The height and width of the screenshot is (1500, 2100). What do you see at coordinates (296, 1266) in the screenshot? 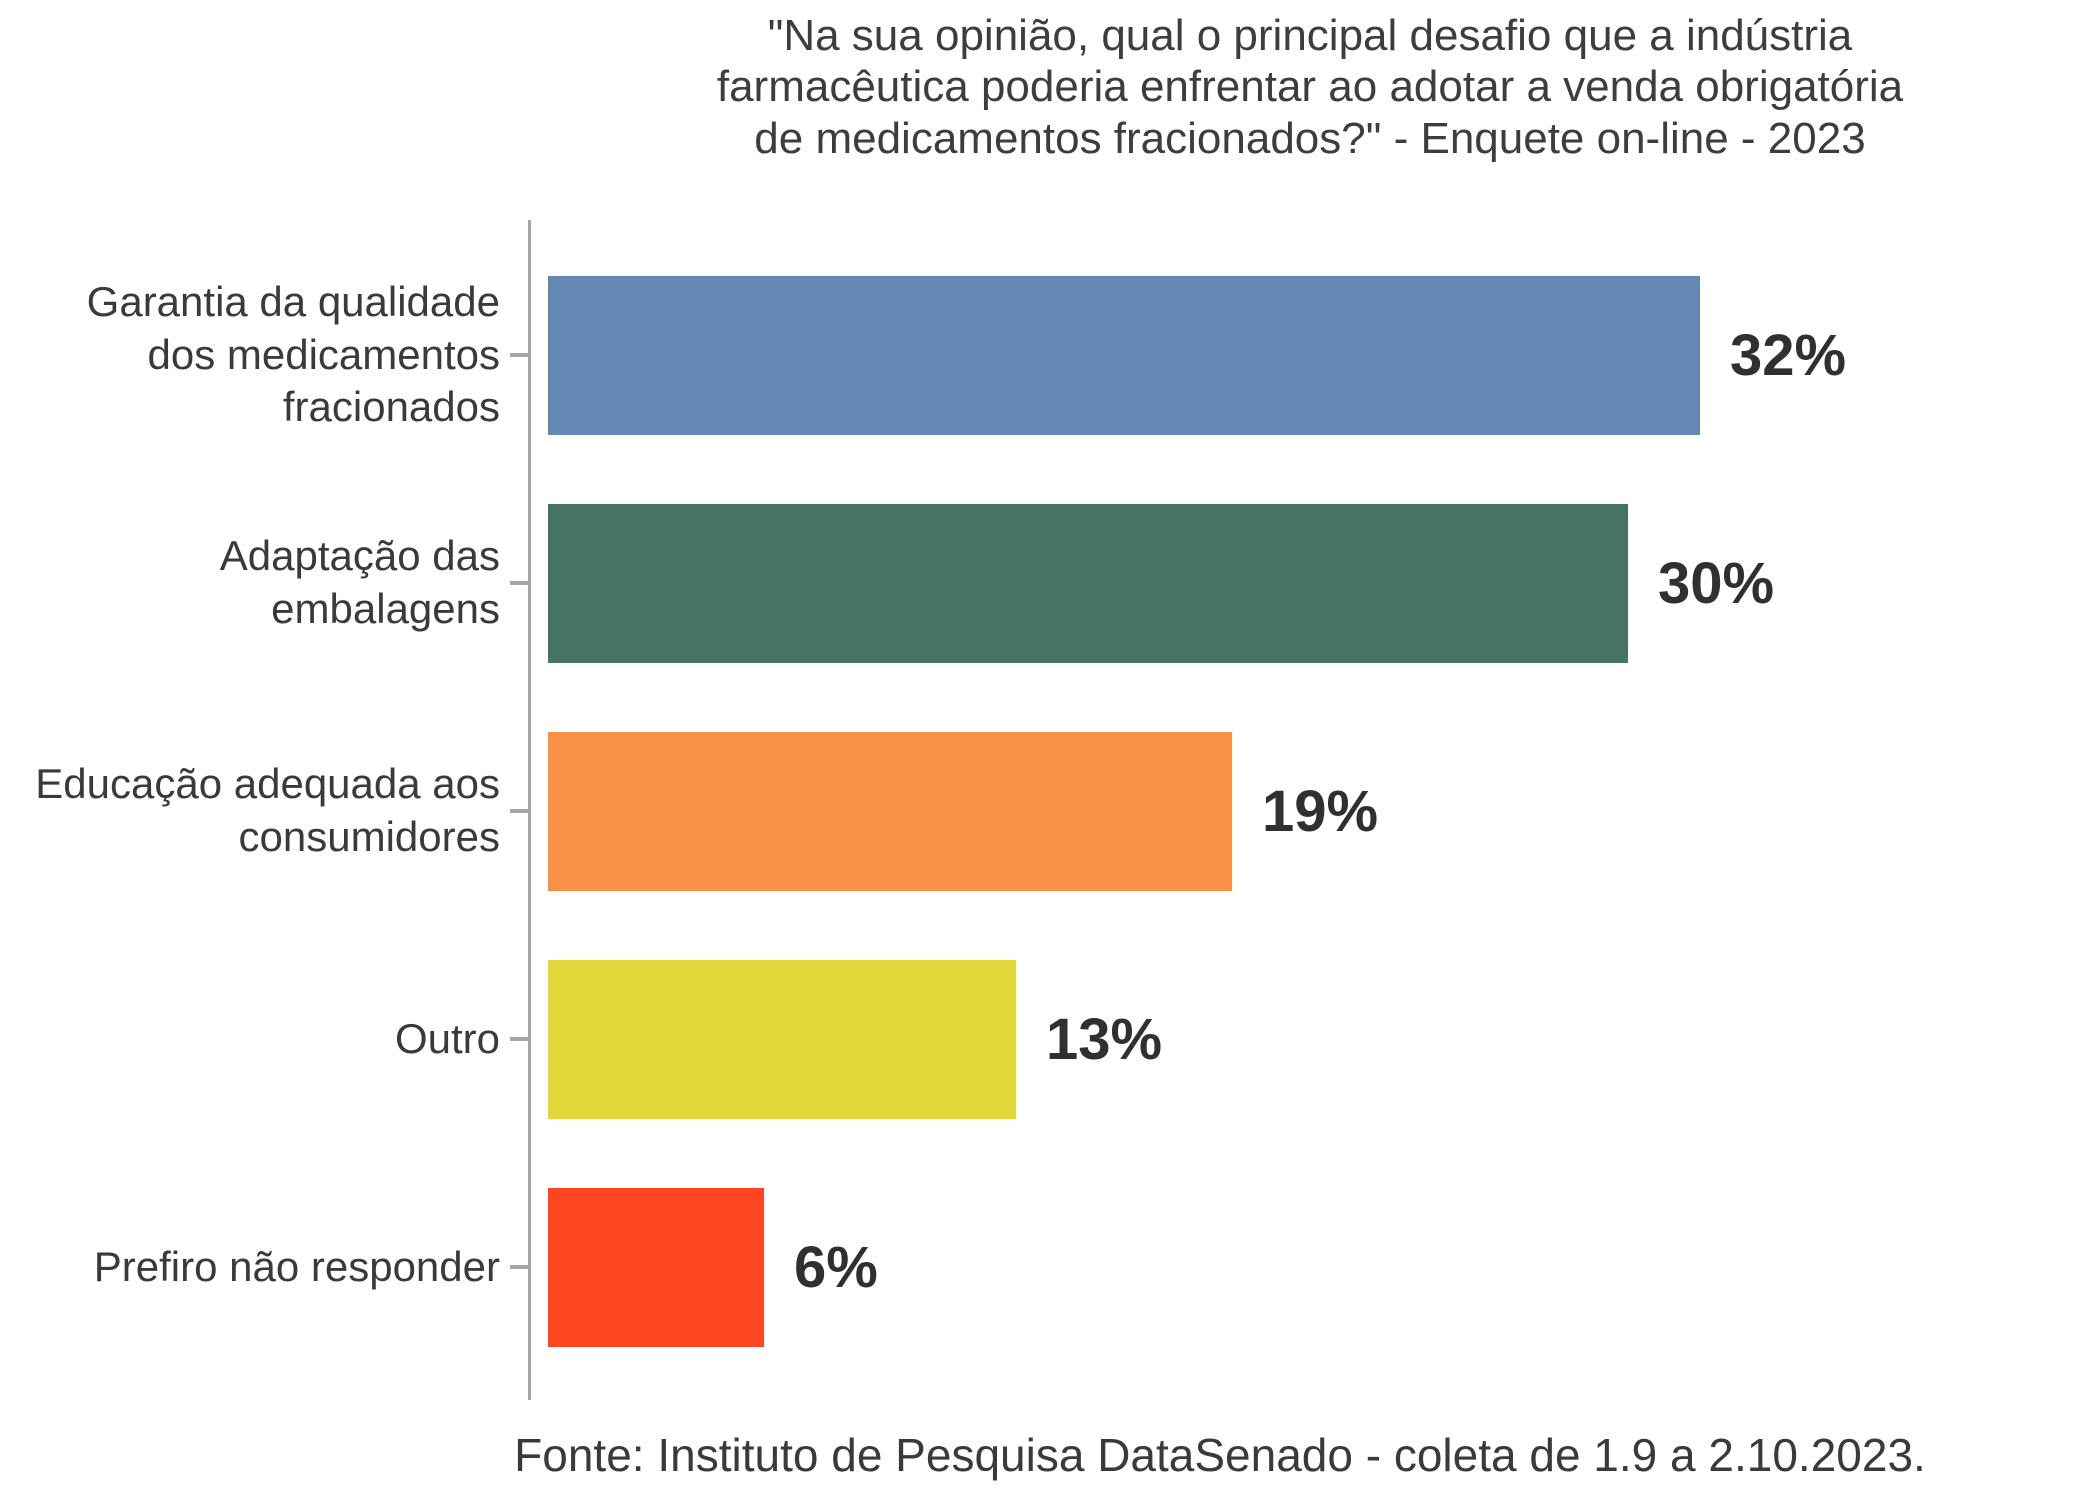
I see `category-label: Prefiro não responder` at bounding box center [296, 1266].